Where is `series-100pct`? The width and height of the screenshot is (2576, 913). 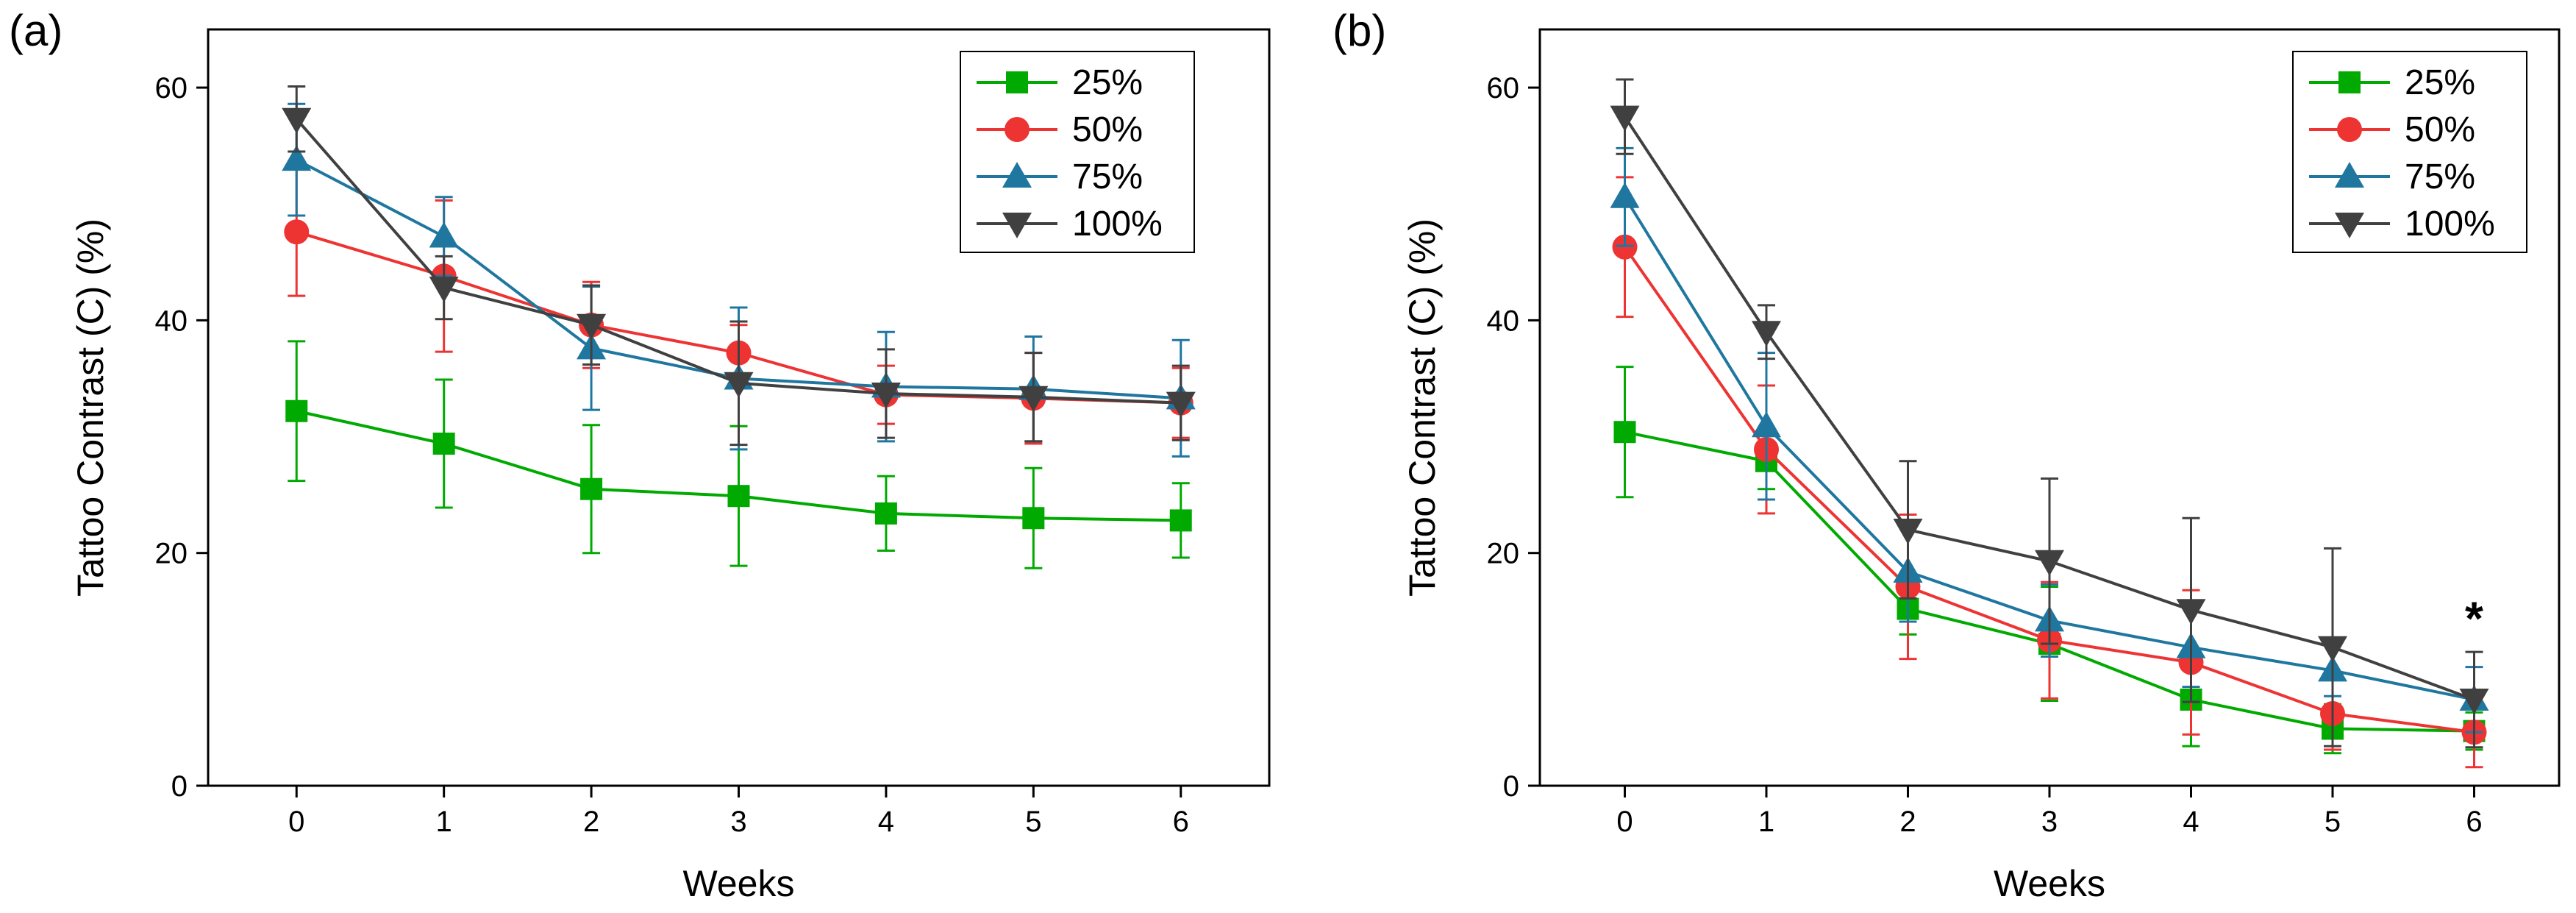 series-100pct is located at coordinates (739, 266).